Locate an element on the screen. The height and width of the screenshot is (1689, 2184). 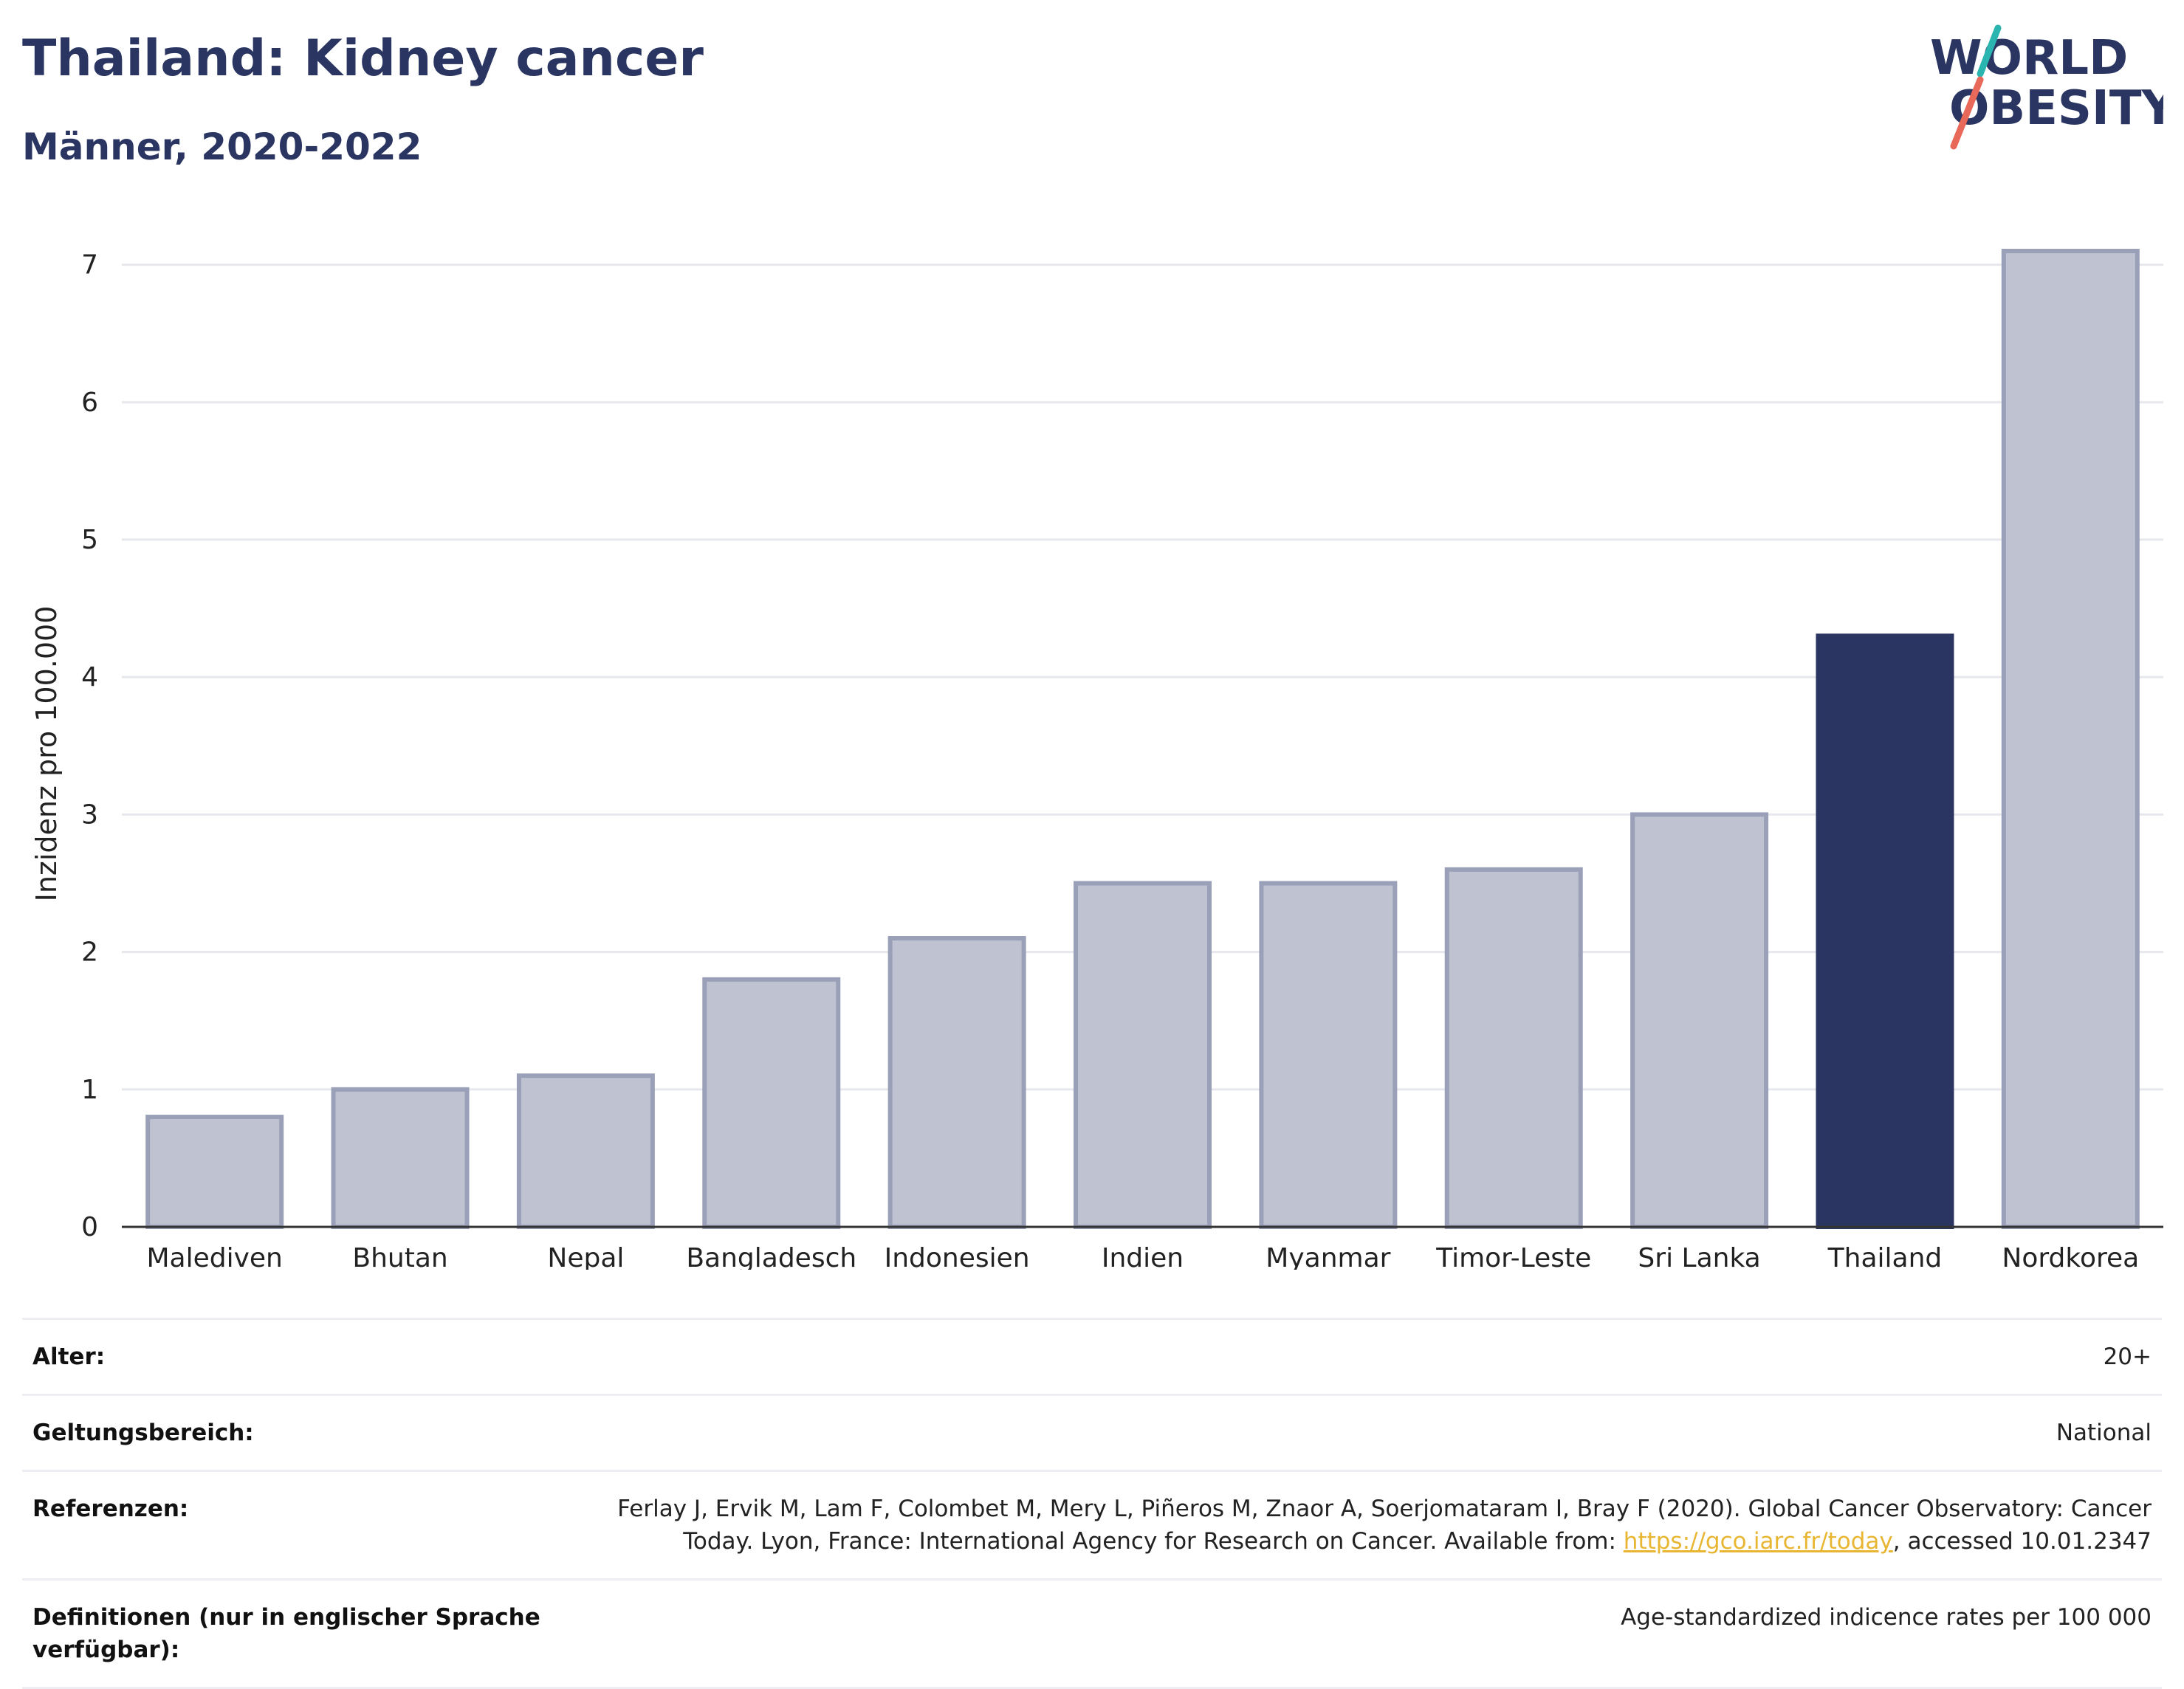
x-tick-label: Nepal is located at coordinates (585, 1256).